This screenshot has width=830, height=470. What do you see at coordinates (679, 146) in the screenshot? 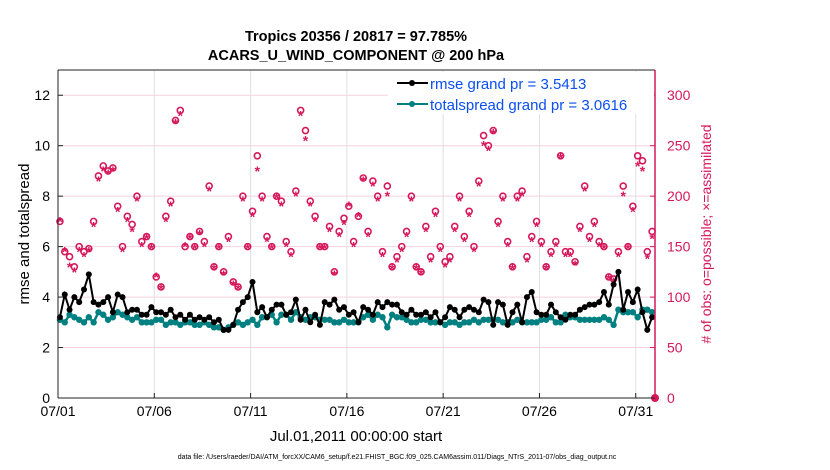
I see `y-right-tick-label: 250` at bounding box center [679, 146].